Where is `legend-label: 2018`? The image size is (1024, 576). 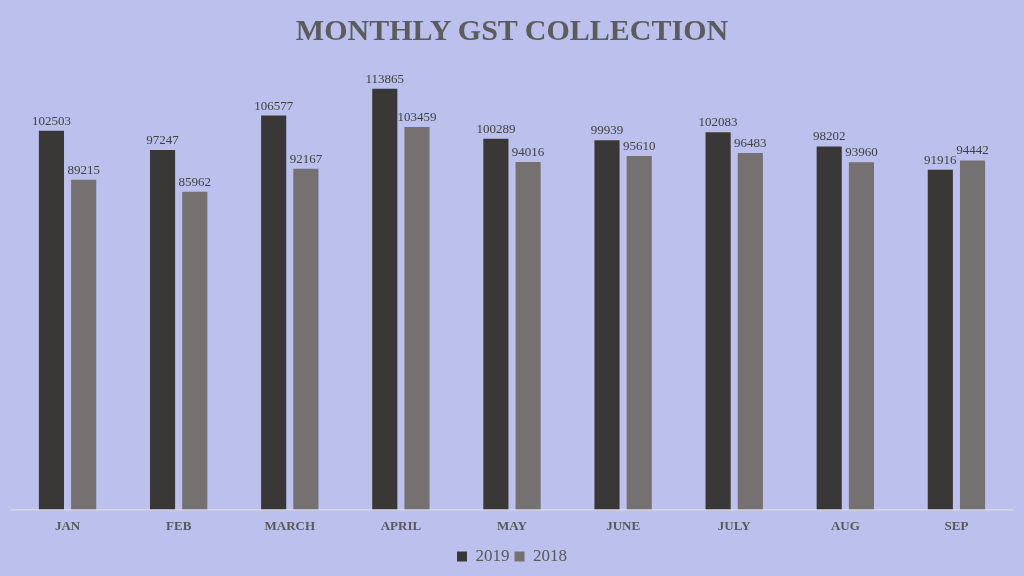 legend-label: 2018 is located at coordinates (550, 555).